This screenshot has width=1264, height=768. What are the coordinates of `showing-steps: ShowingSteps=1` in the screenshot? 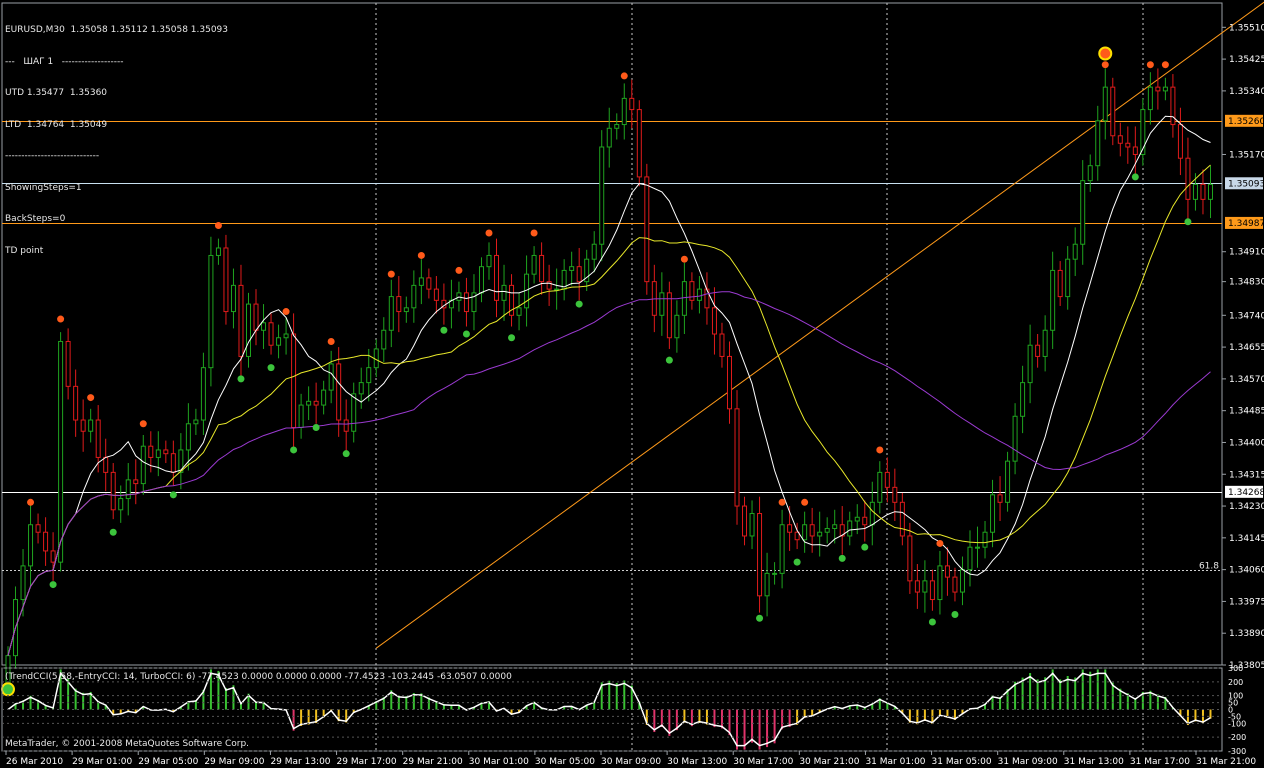 It's located at (43, 187).